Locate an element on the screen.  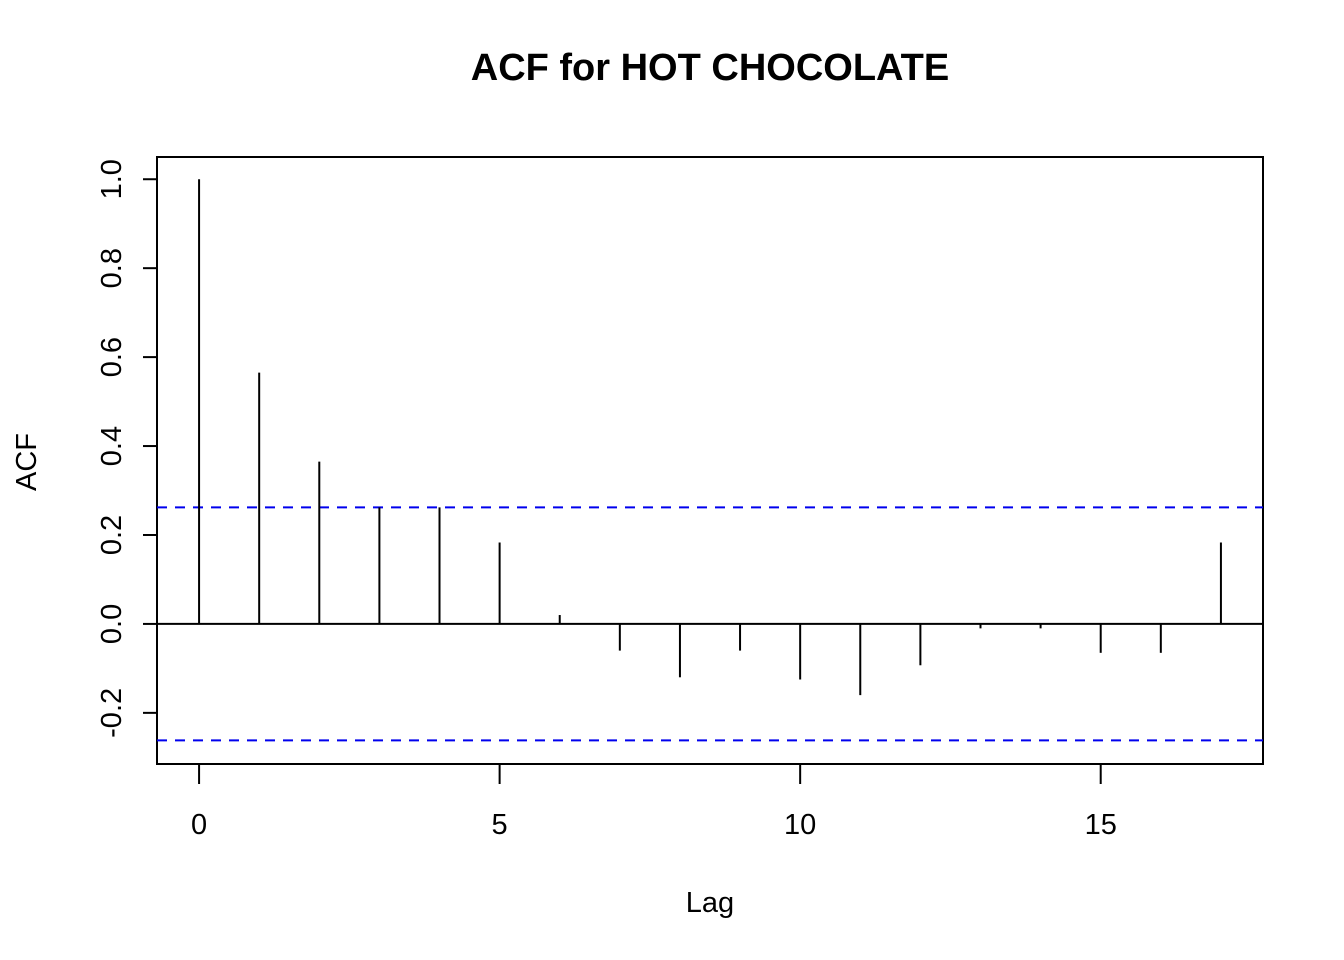
x-tick-label: 10 is located at coordinates (800, 825).